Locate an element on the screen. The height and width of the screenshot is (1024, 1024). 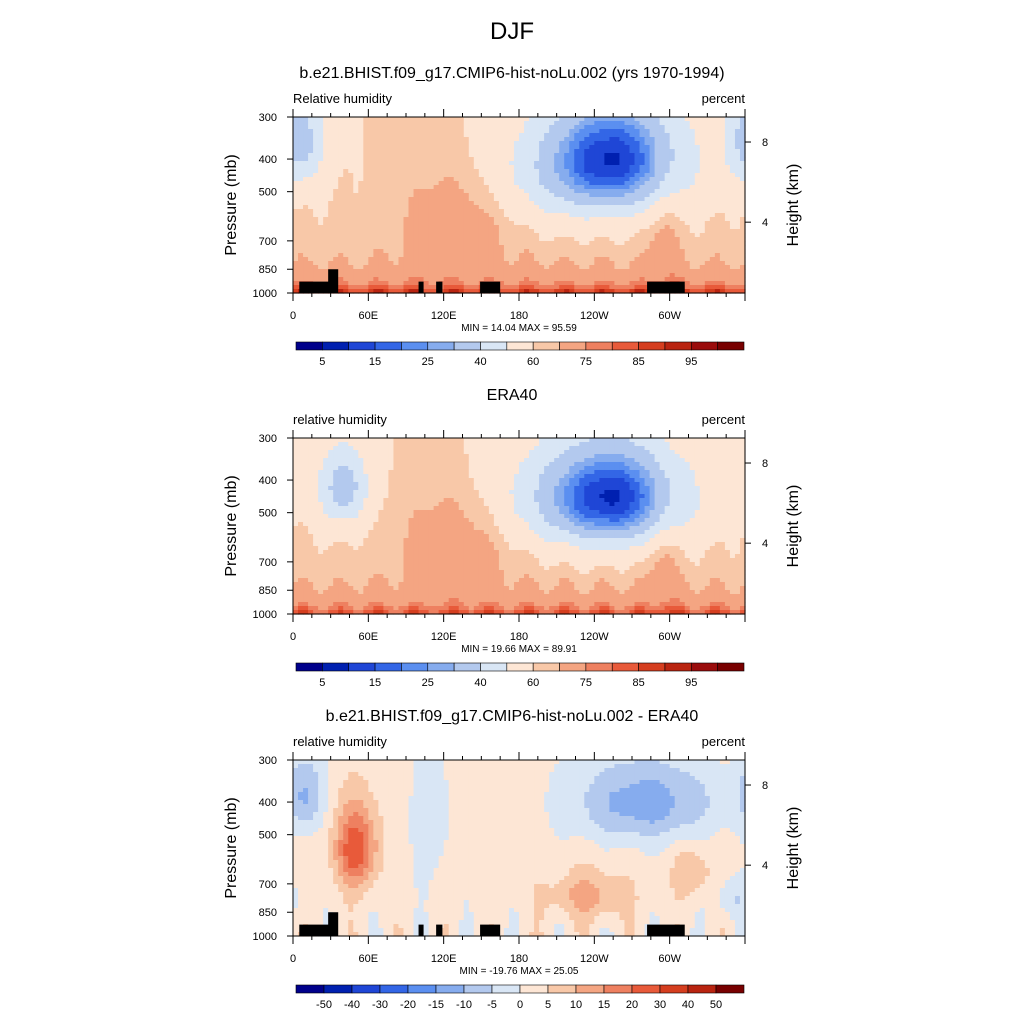
panel-title: ERA40 is located at coordinates (512, 395).